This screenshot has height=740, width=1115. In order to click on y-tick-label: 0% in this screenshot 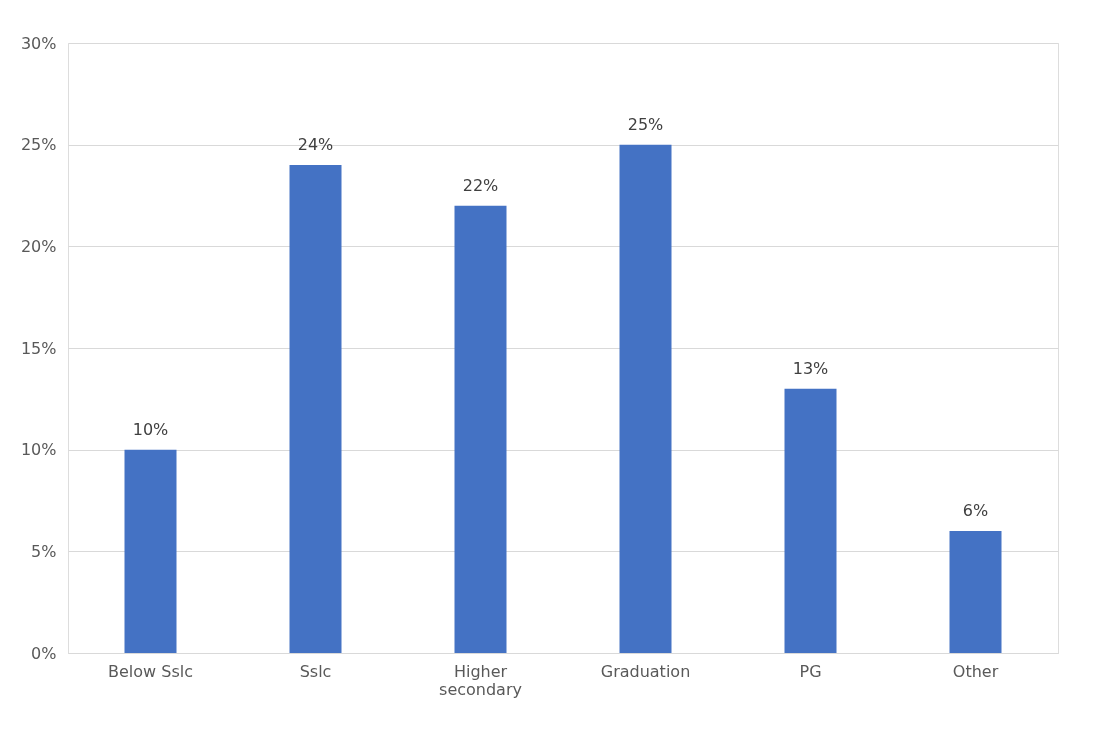, I will do `click(44, 653)`.